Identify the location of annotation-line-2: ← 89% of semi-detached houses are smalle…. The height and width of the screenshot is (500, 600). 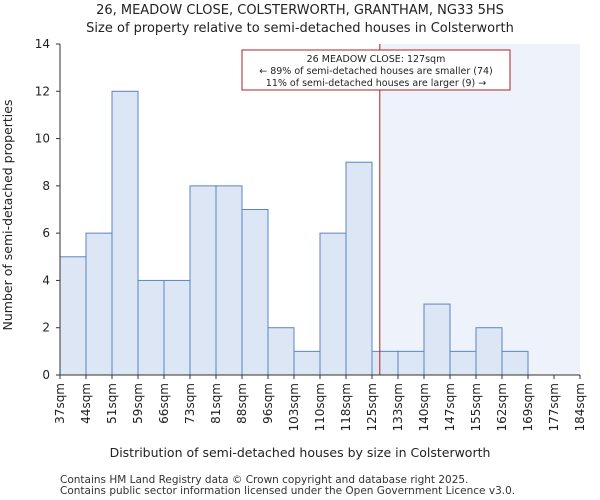
(376, 71).